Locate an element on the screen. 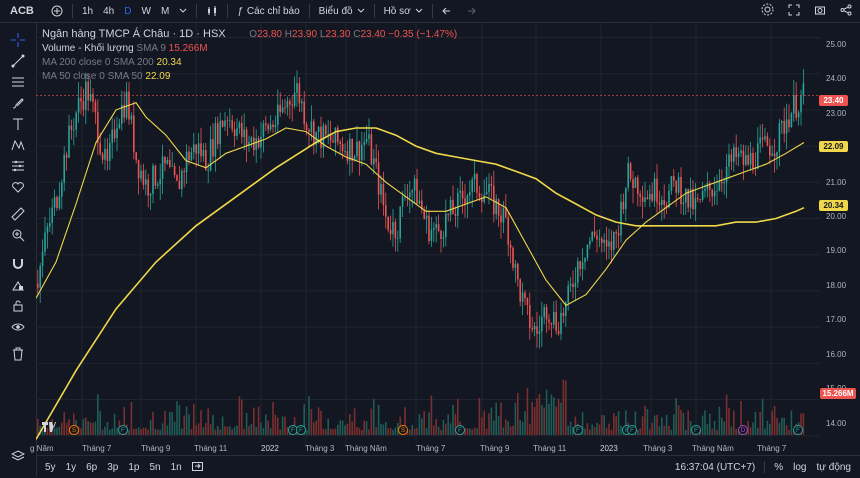 The image size is (860, 478). goto-date-icon is located at coordinates (197, 467).